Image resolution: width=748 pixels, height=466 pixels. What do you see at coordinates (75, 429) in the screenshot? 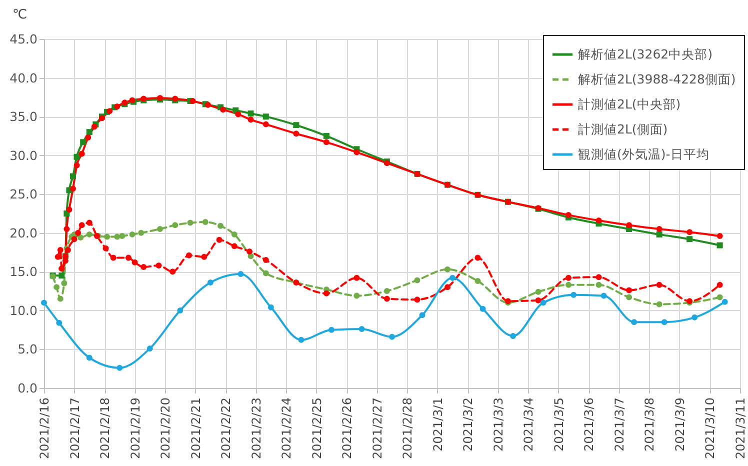
I see `x-tick-label: 2021/2/17` at bounding box center [75, 429].